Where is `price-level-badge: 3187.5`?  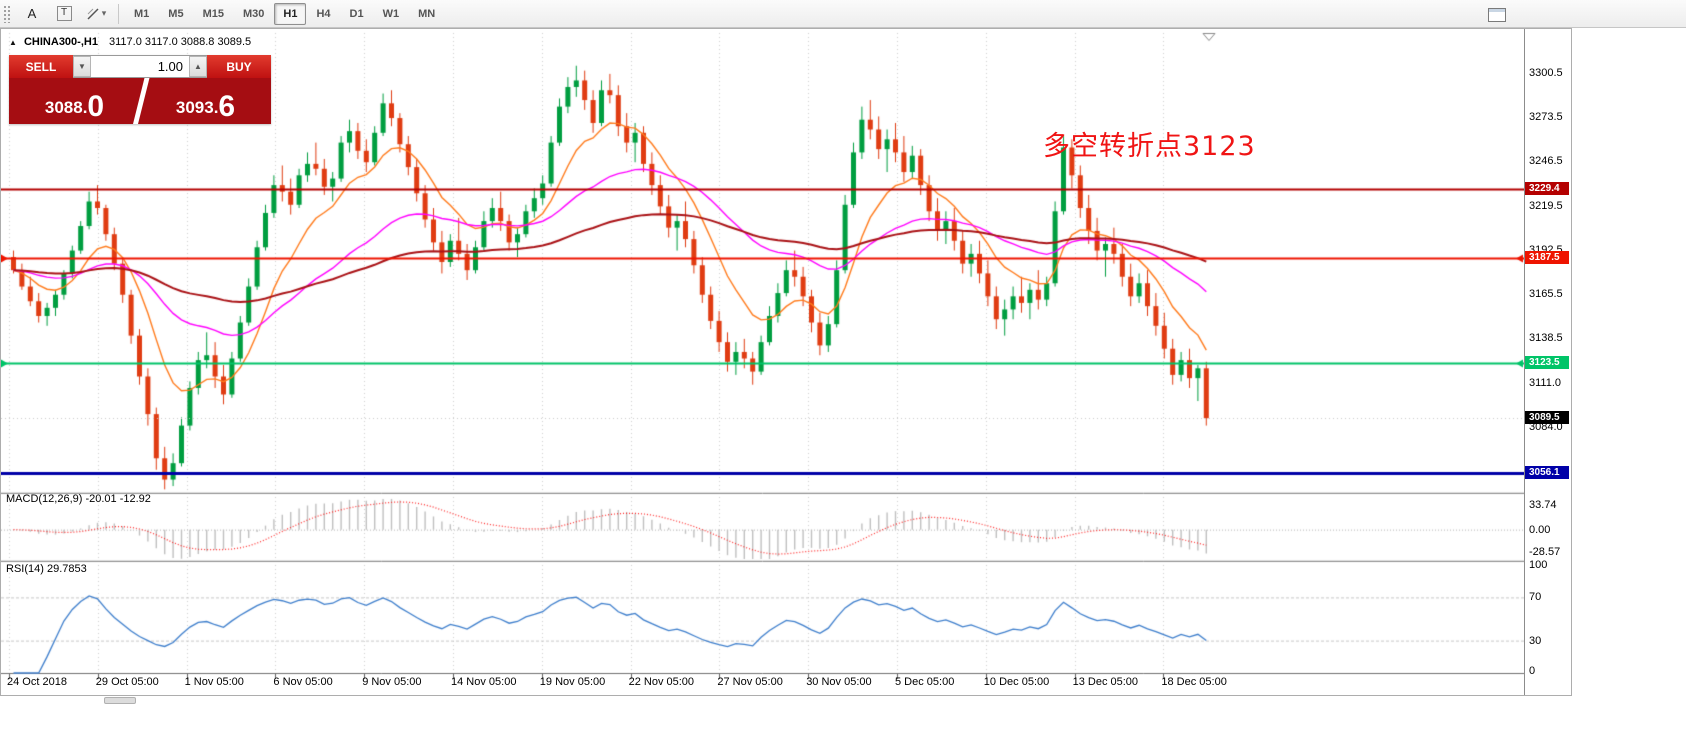 price-level-badge: 3187.5 is located at coordinates (1547, 257).